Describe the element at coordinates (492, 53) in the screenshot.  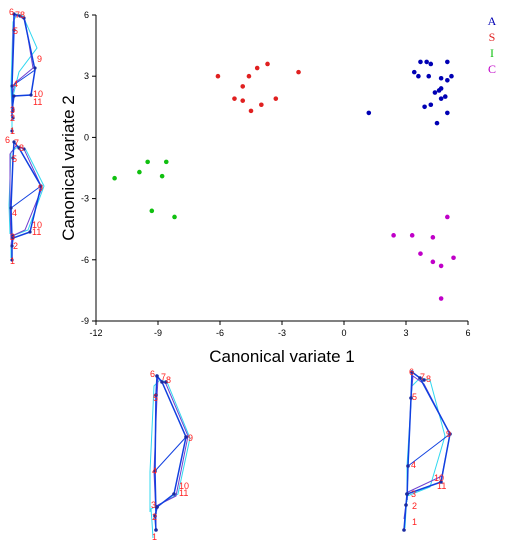
I see `legend-label-i: I` at that location.